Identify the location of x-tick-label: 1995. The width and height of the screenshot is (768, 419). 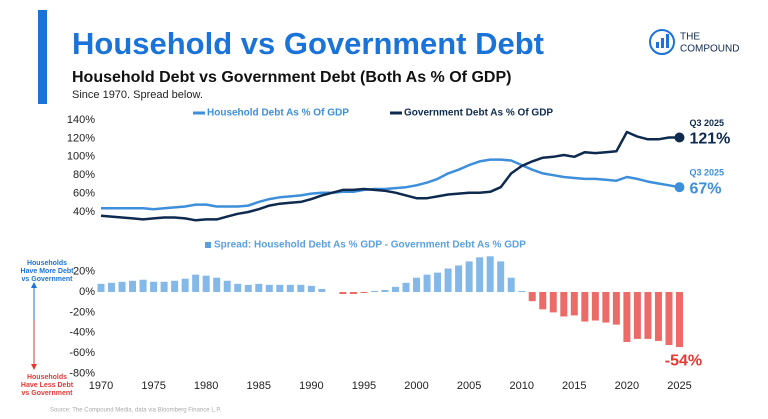
(364, 386).